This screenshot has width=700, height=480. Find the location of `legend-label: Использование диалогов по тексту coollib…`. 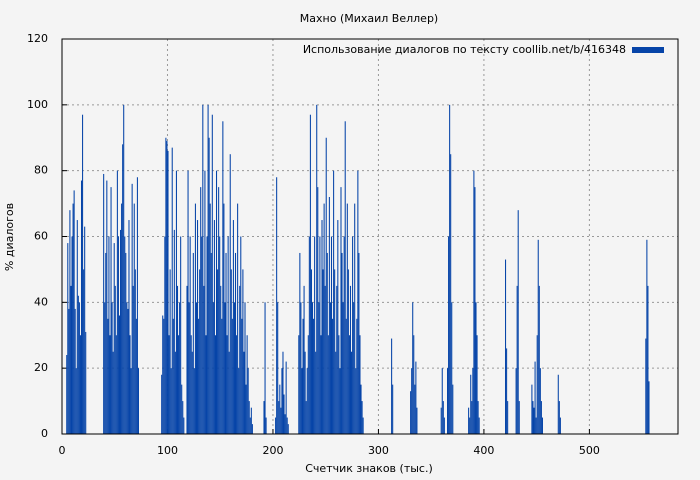

legend-label: Использование диалогов по тексту coollib… is located at coordinates (464, 49).